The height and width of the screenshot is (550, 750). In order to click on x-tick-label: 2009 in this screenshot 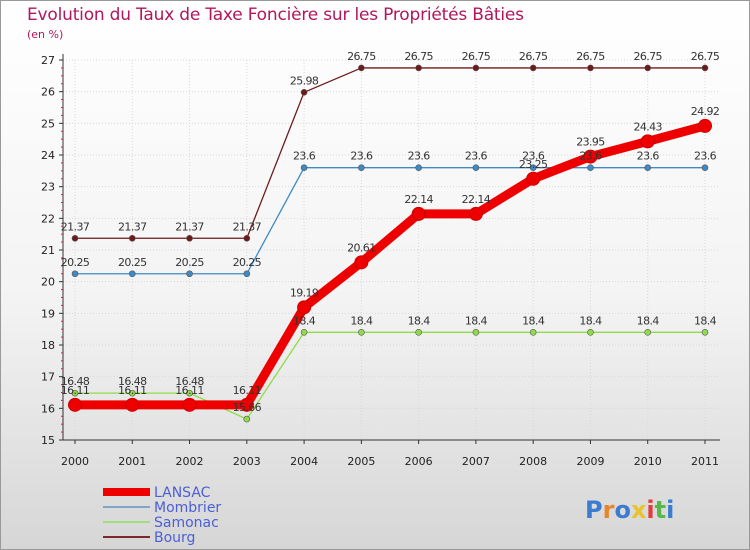, I will do `click(590, 461)`.